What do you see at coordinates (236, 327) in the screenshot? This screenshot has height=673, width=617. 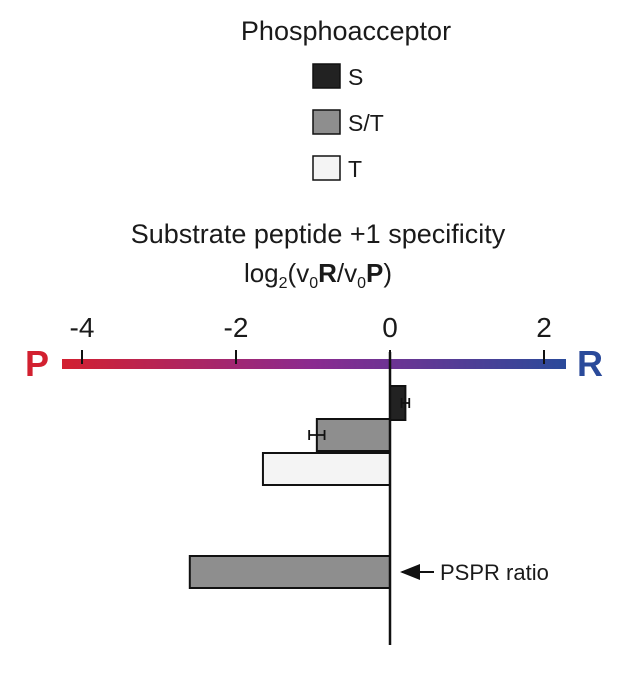 I see `x-tick-label: -2` at bounding box center [236, 327].